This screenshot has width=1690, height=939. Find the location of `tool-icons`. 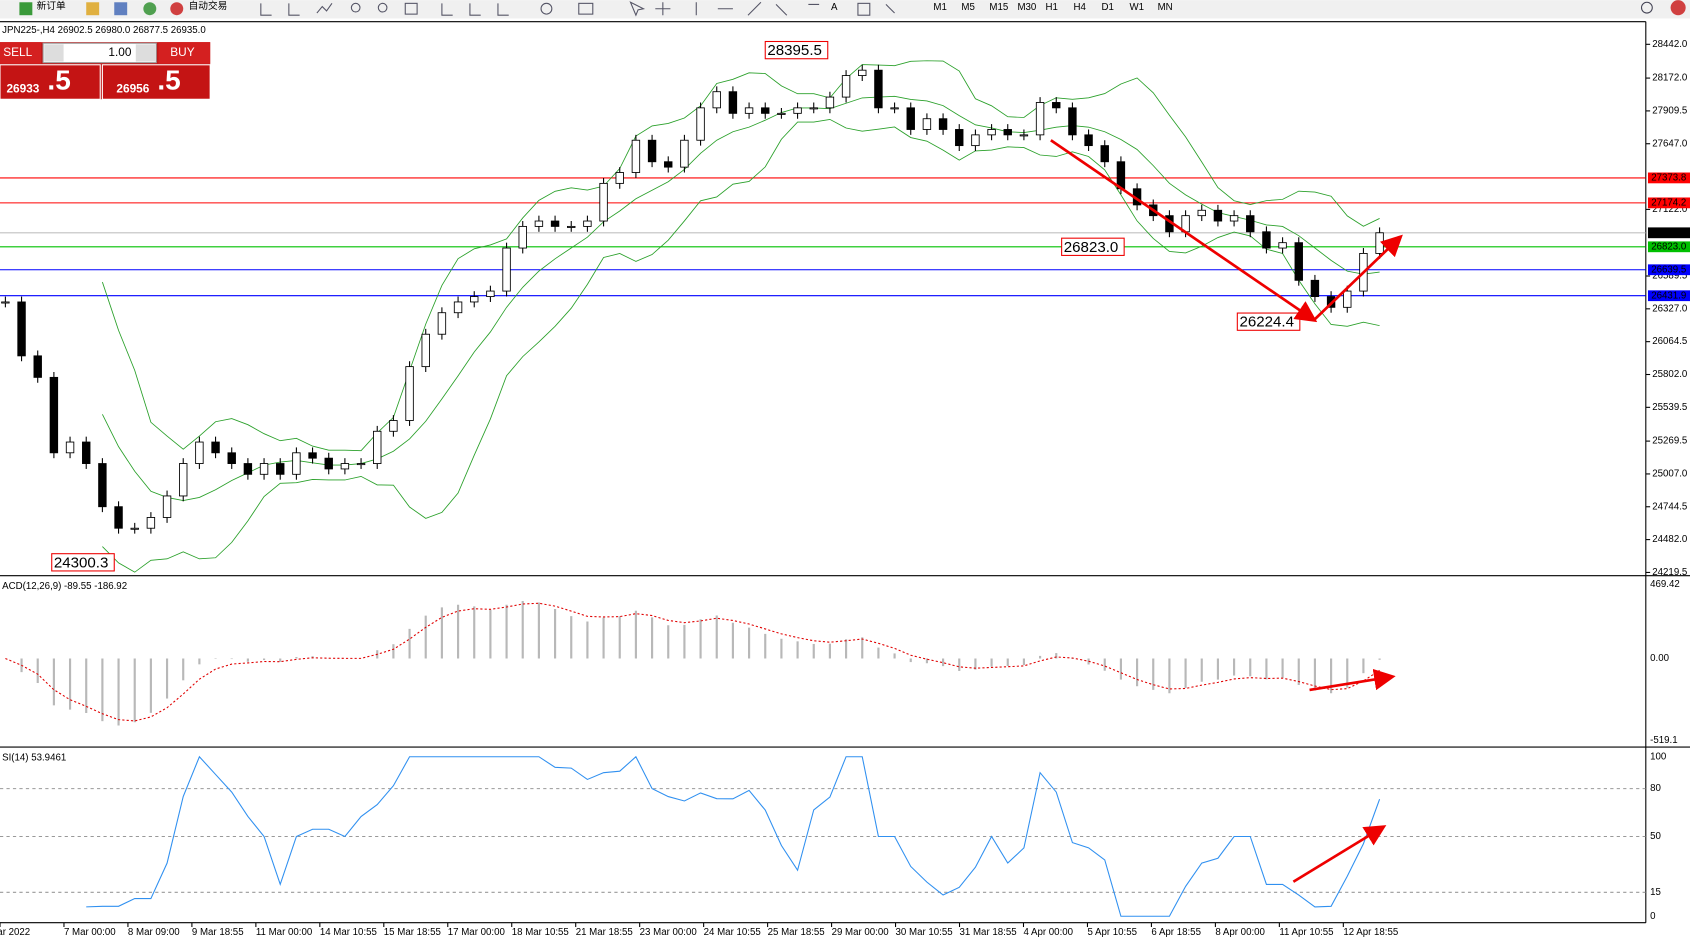

tool-icons is located at coordinates (577, 9).